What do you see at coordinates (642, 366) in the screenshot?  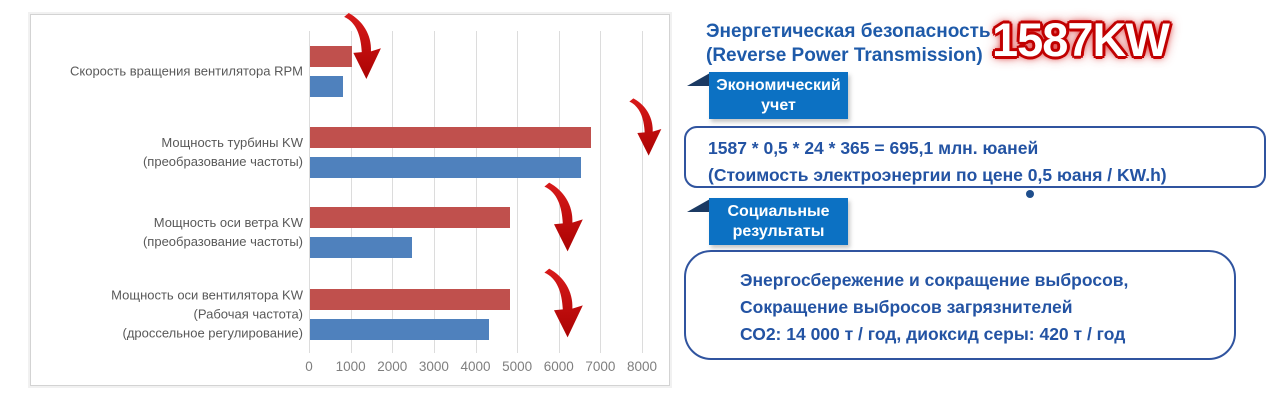 I see `x-tick-label: 8000` at bounding box center [642, 366].